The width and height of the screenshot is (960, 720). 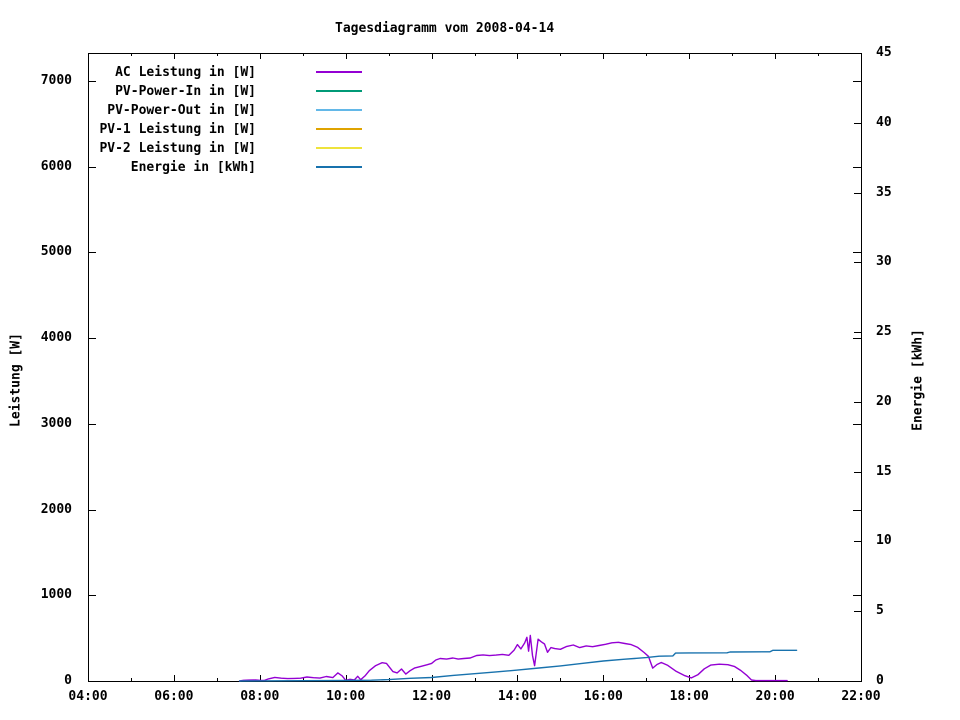 I want to click on x-tick-label: 06:00, so click(x=174, y=696).